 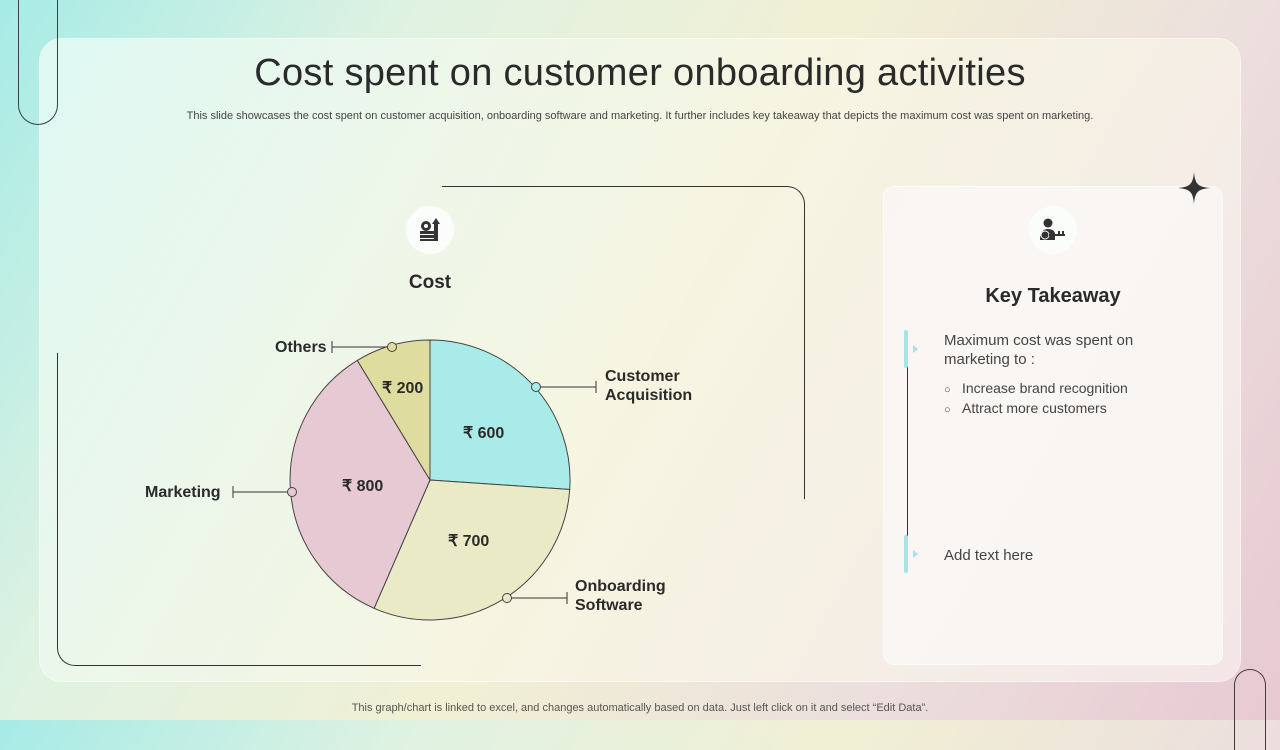 What do you see at coordinates (989, 555) in the screenshot?
I see `takeaway-point-2: Add text here` at bounding box center [989, 555].